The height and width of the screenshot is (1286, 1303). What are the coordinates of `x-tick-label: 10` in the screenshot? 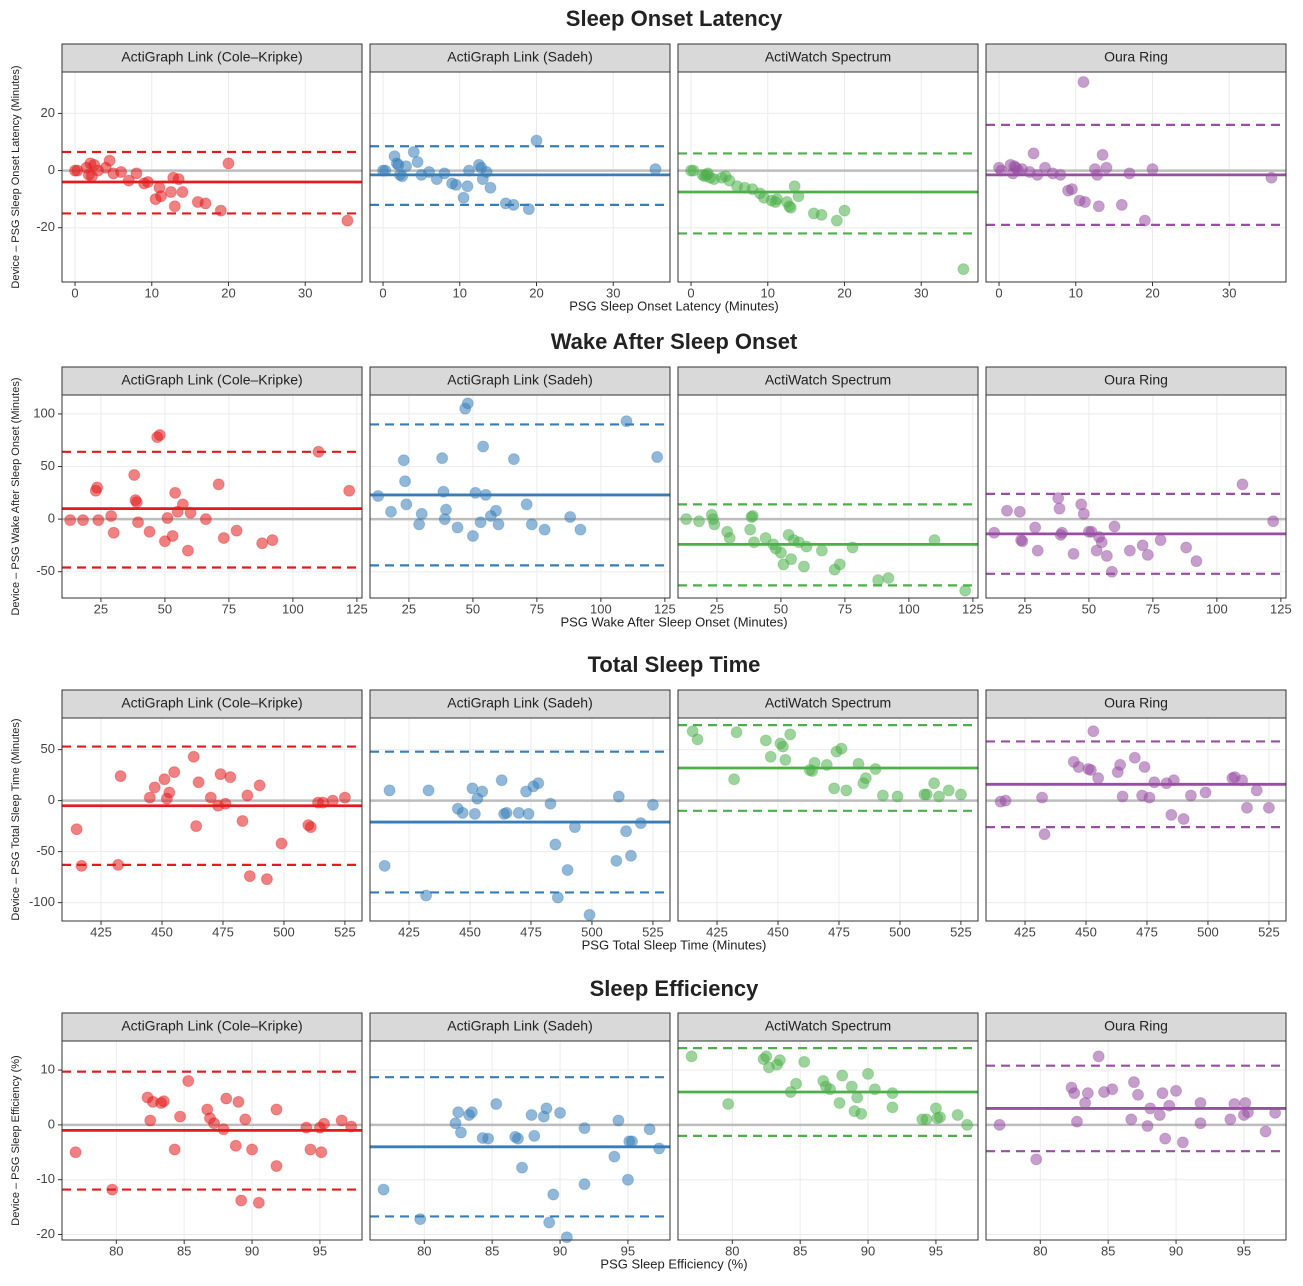 It's located at (460, 292).